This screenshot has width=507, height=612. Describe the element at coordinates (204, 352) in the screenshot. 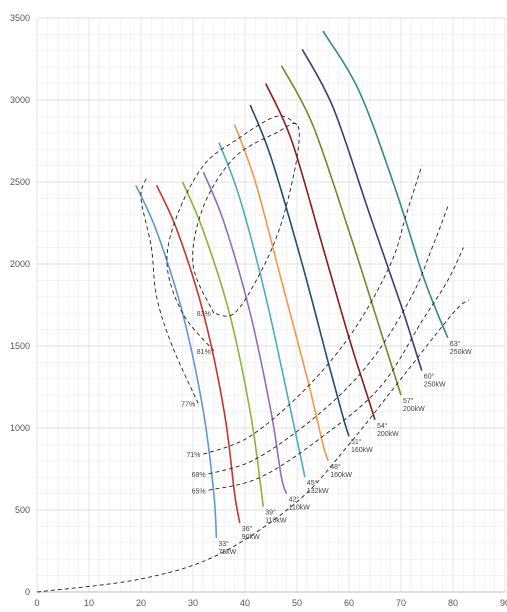

I see `efficiency-label: 81%` at that location.